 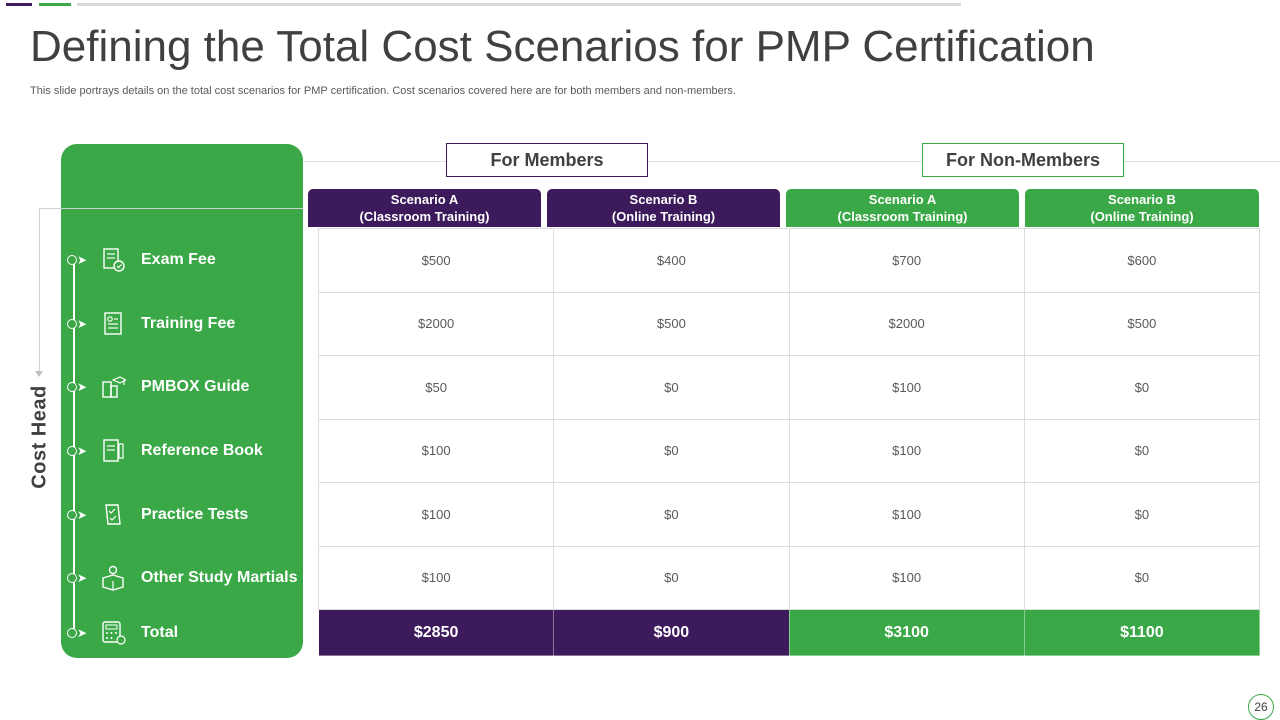 What do you see at coordinates (1142, 632) in the screenshot?
I see `total-cell: $1100` at bounding box center [1142, 632].